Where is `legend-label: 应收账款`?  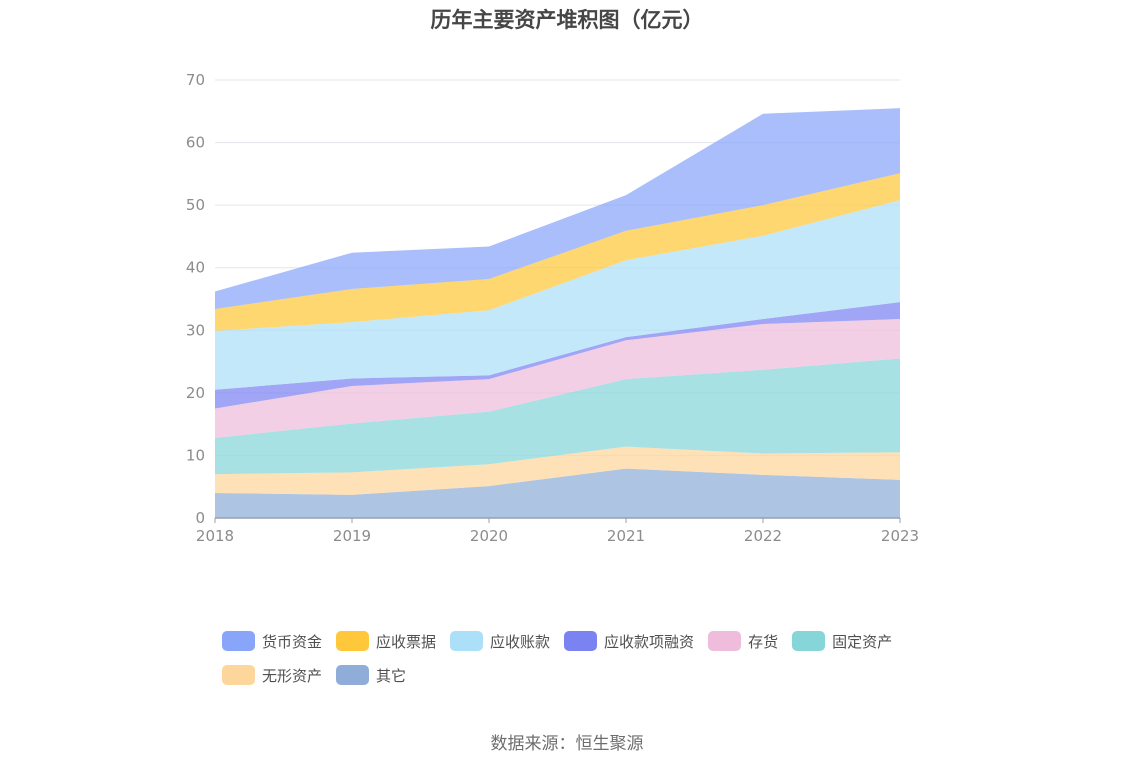
legend-label: 应收账款 is located at coordinates (520, 641).